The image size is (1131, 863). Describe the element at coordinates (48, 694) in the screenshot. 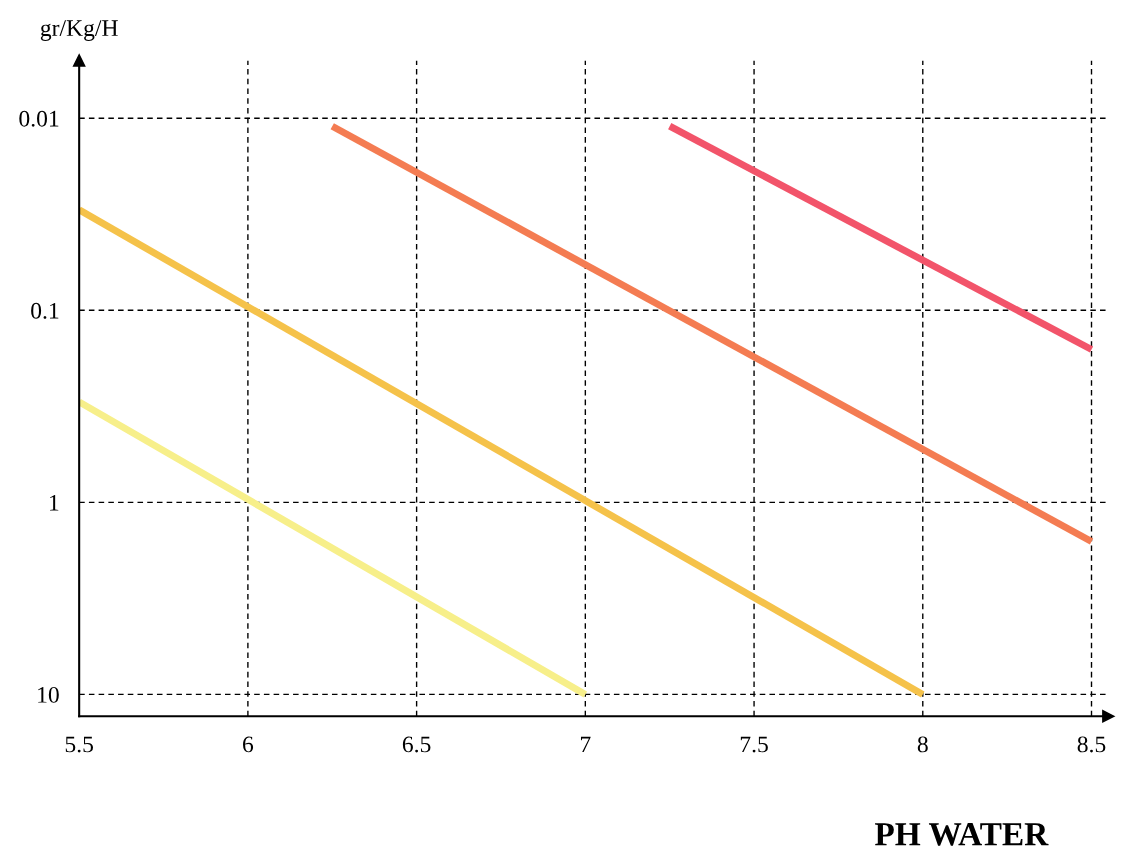

I see `y-tick-label: 10` at that location.